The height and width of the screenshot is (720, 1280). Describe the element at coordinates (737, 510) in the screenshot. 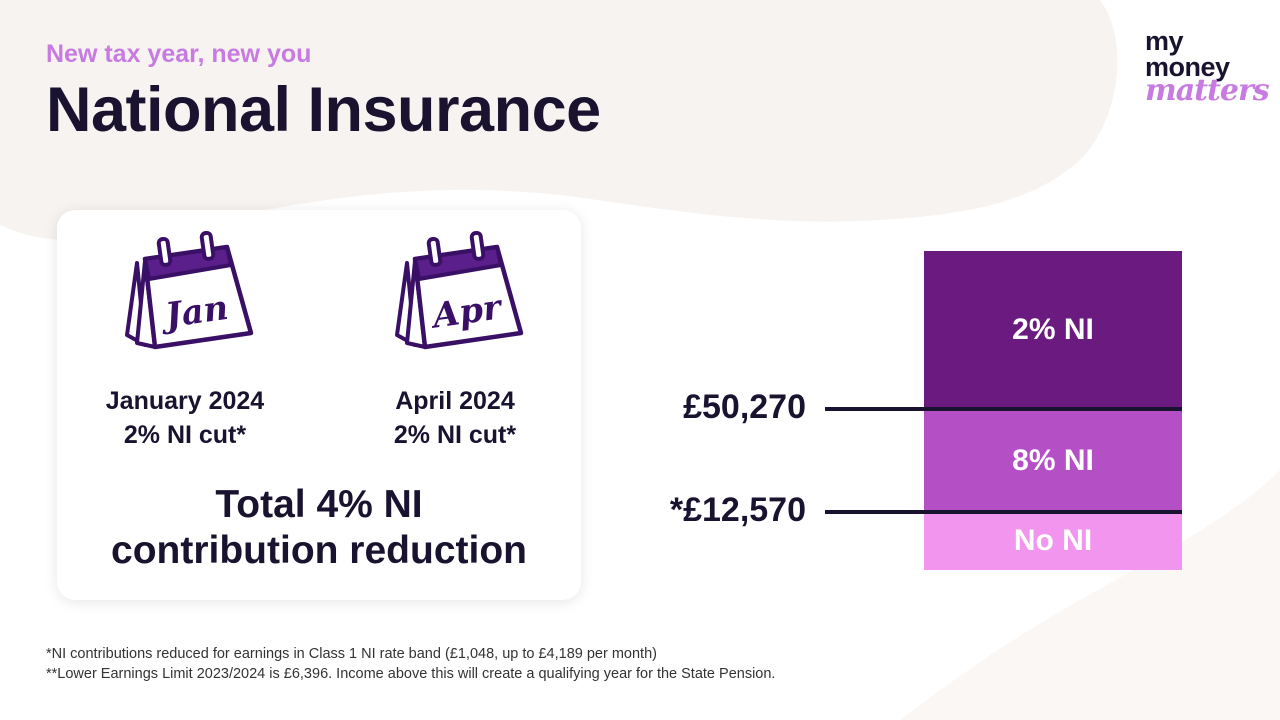

I see `lower-threshold-label: *£12,570` at that location.